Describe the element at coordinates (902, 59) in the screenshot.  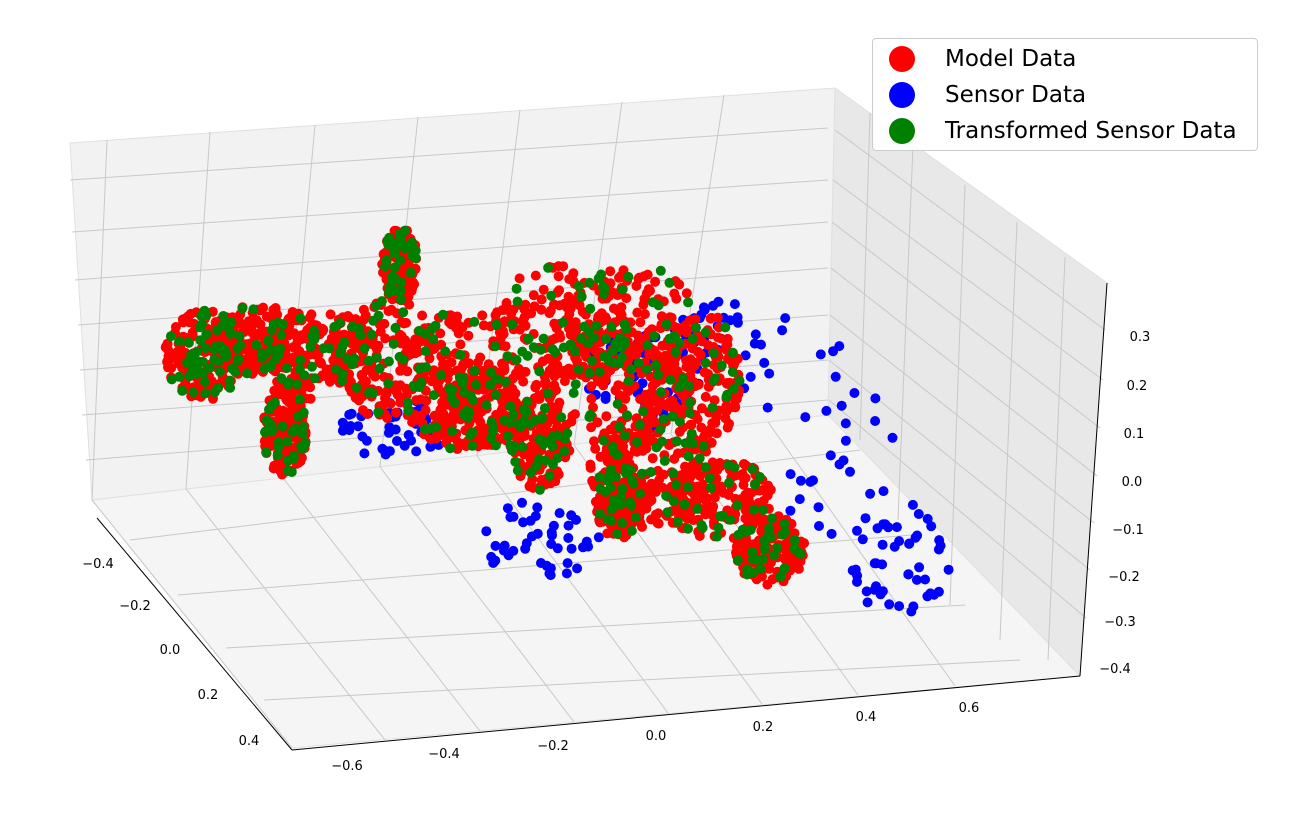
I see `legend-marker-model` at that location.